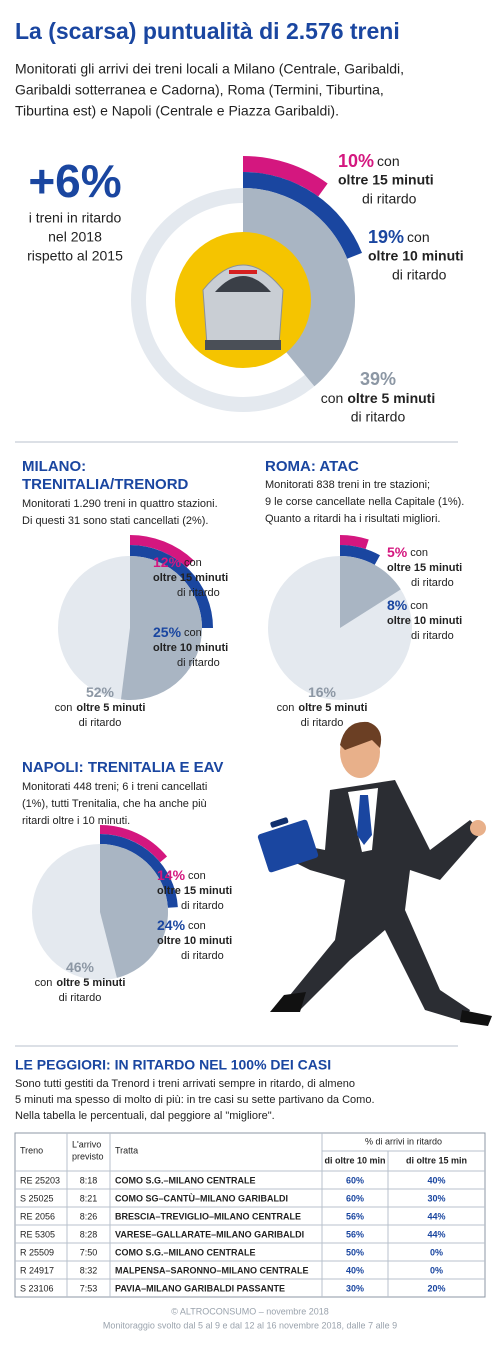 Image resolution: width=500 pixels, height=1347 pixels. What do you see at coordinates (88, 1156) in the screenshot?
I see `column-header: previsto` at bounding box center [88, 1156].